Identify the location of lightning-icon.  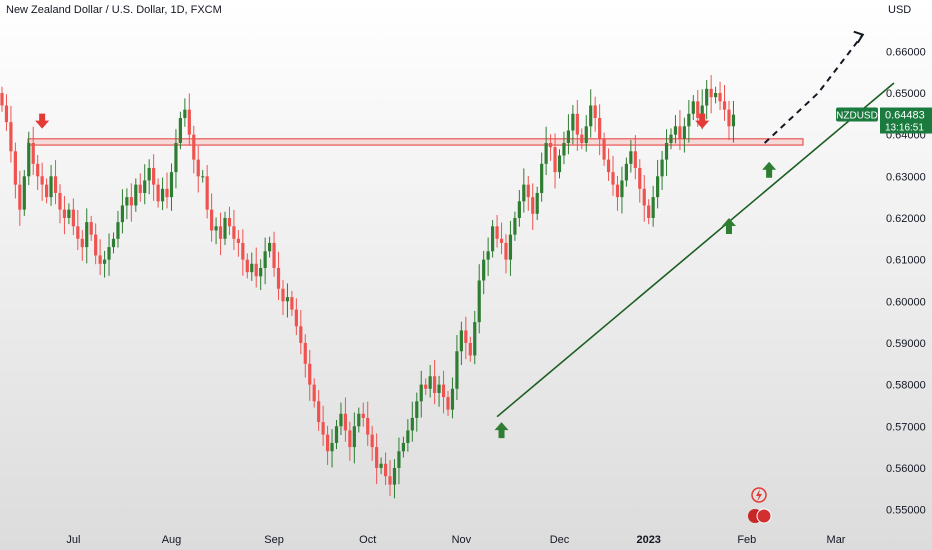
(759, 495).